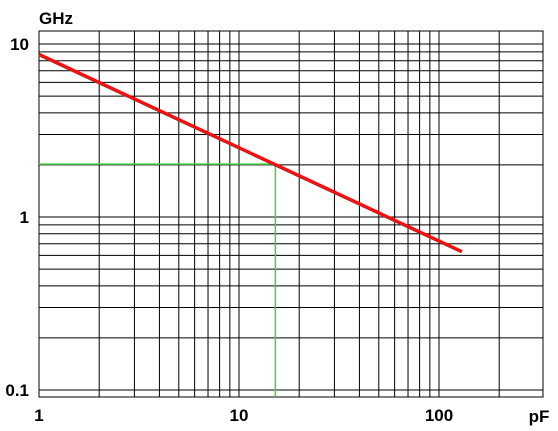 This screenshot has width=558, height=431. I want to click on y-tick-label: 0.1, so click(17, 390).